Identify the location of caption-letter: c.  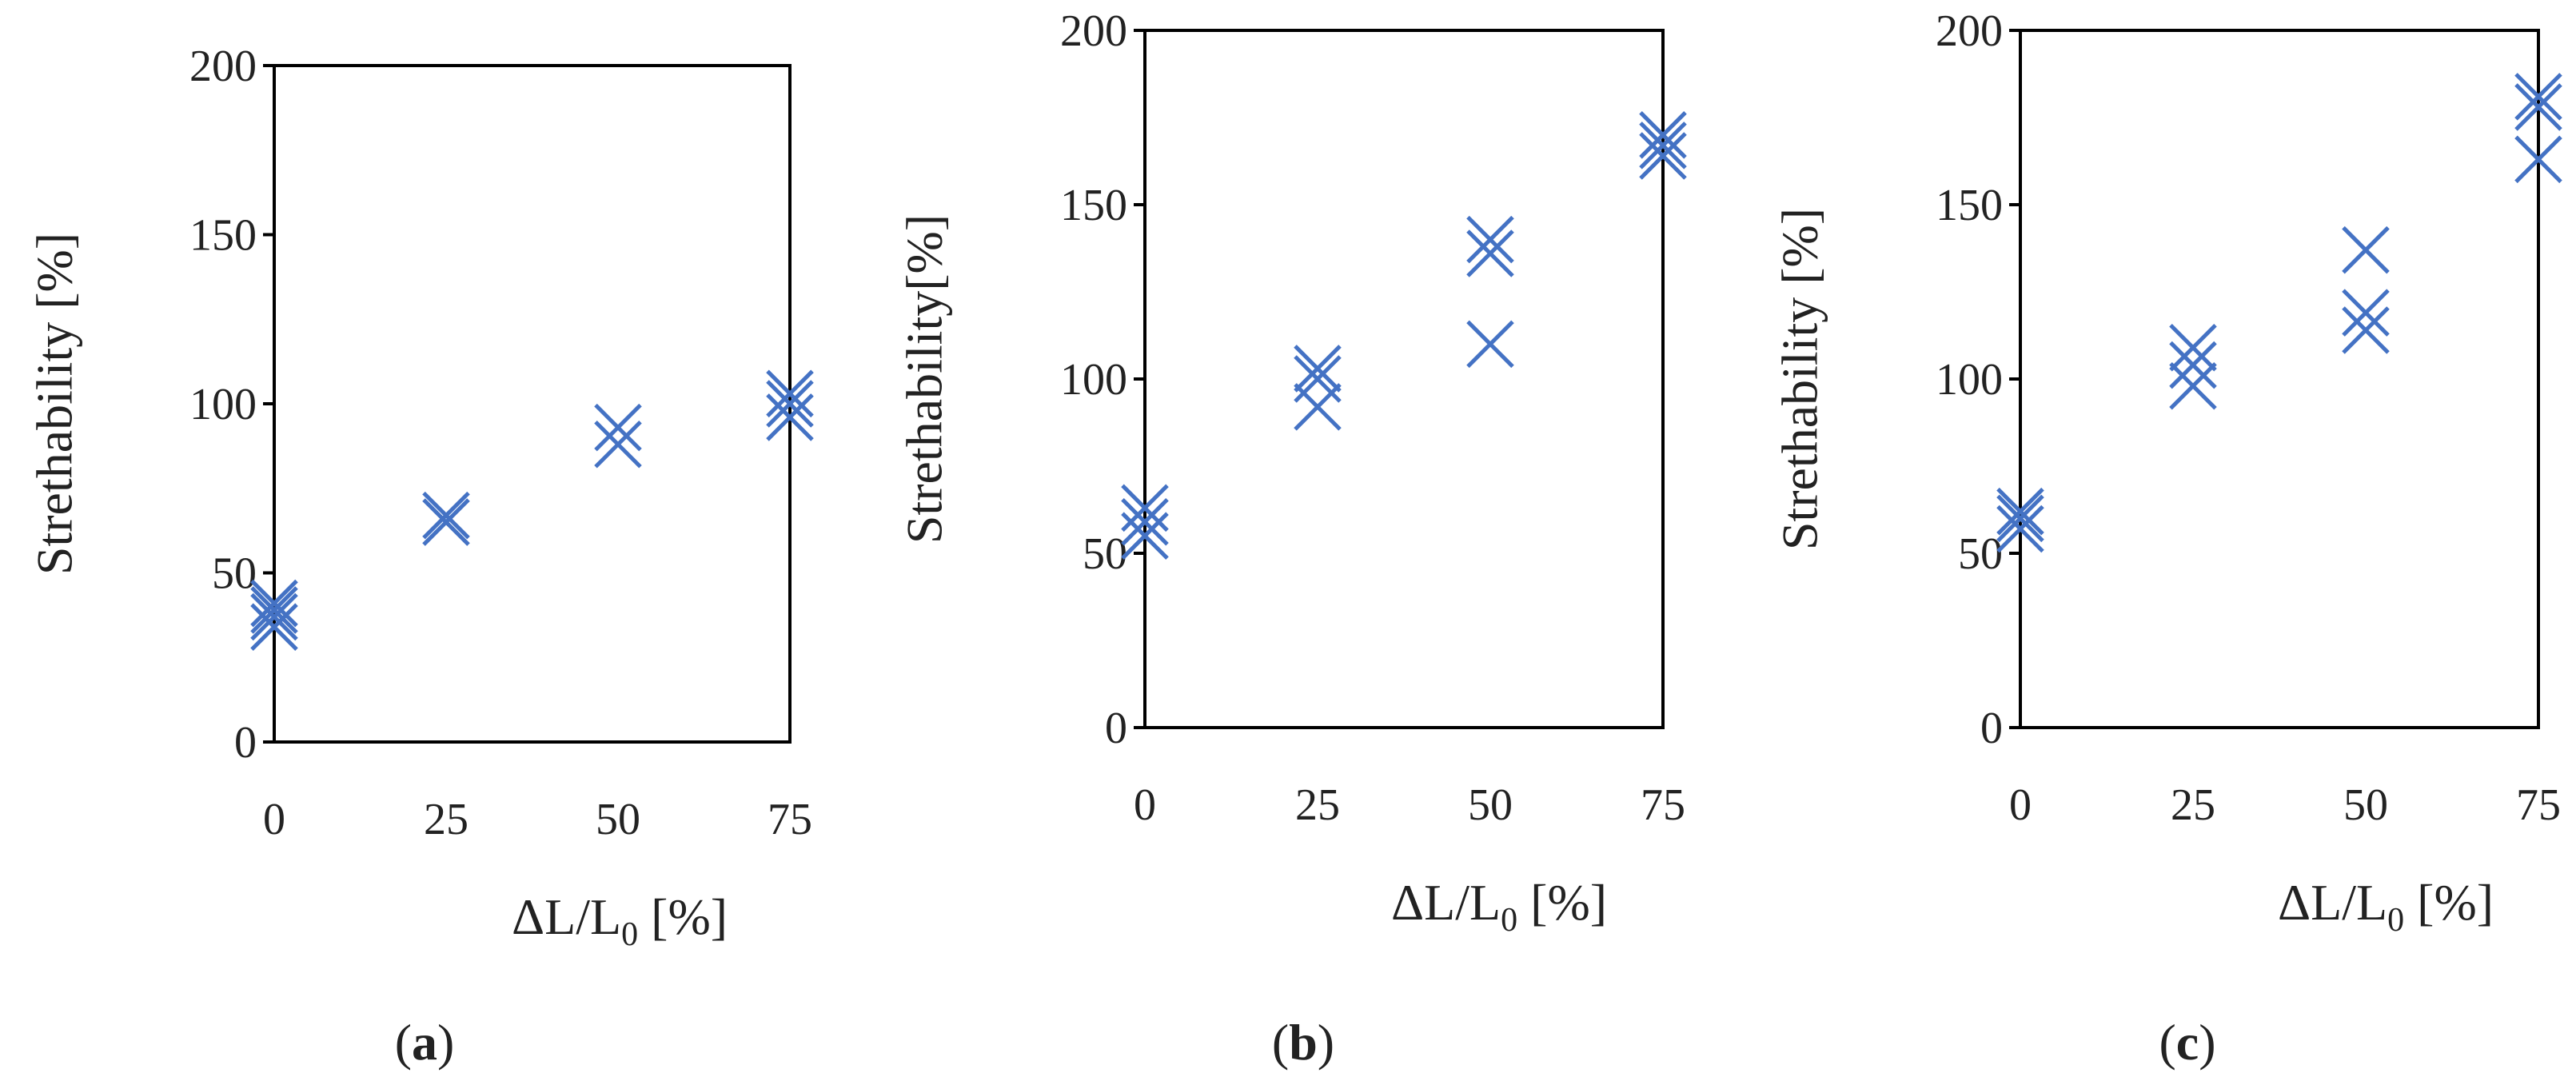
(2187, 1043).